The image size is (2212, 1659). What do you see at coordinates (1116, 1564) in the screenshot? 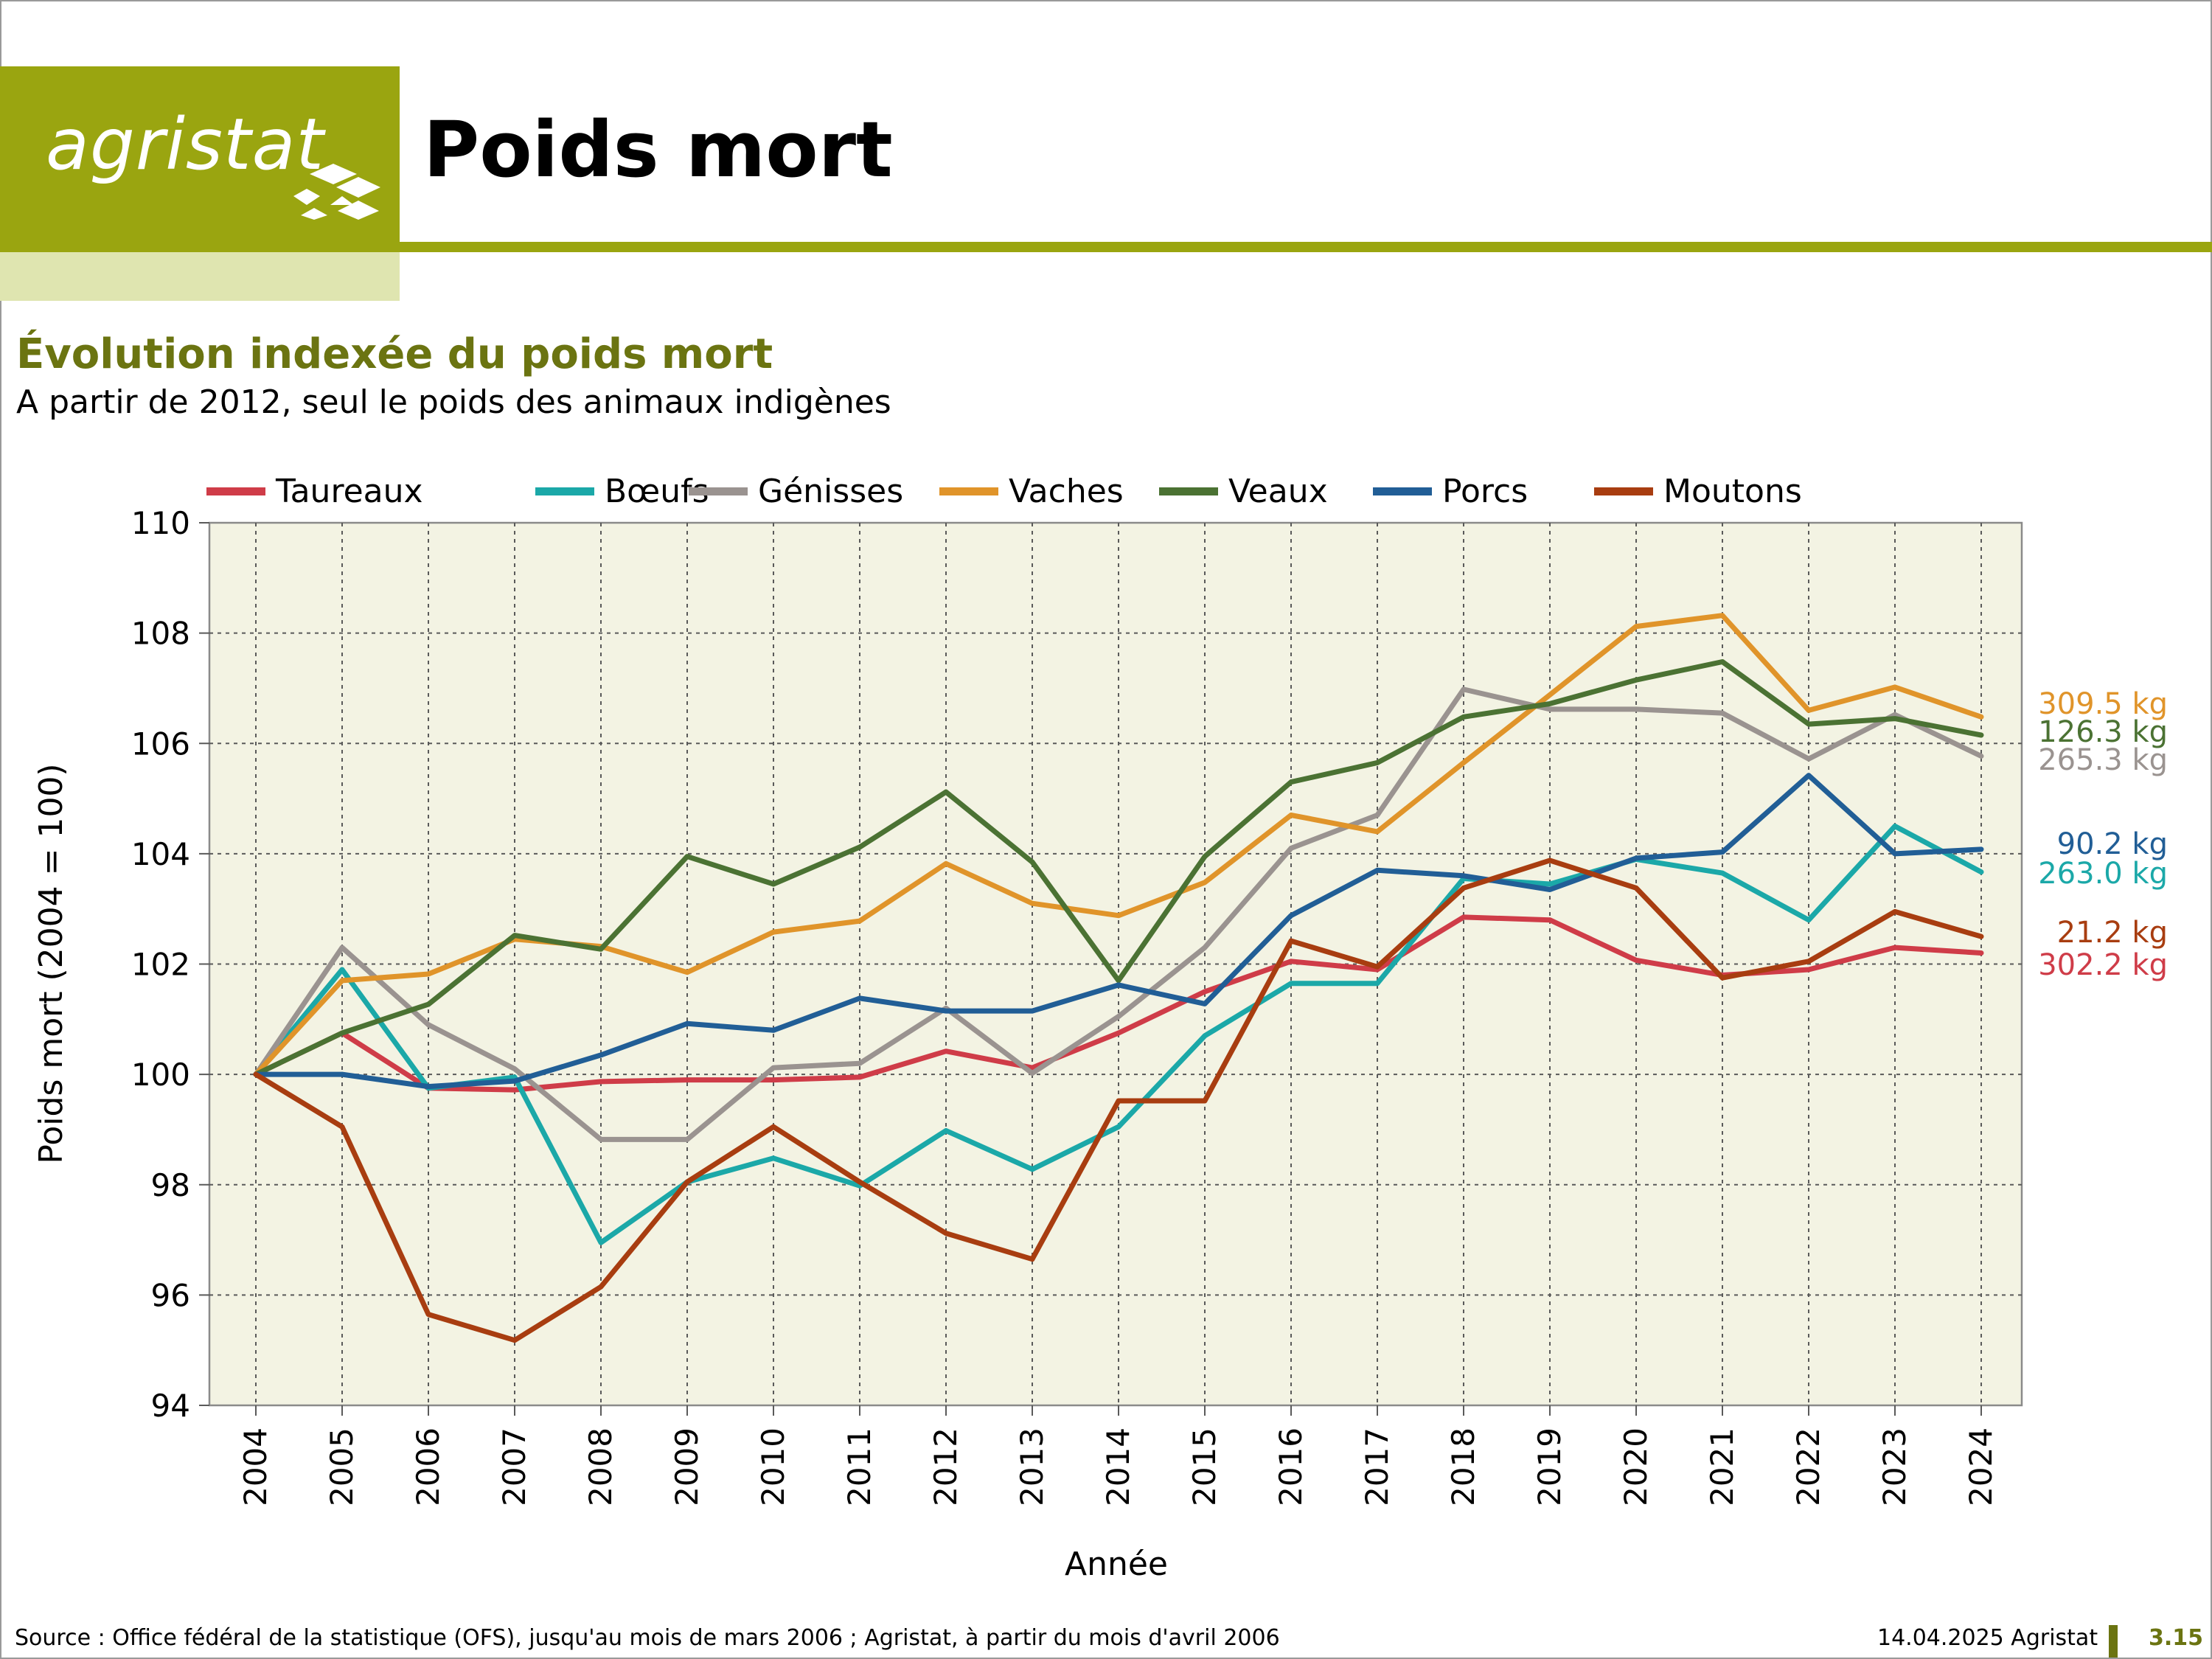
I see `x-axis-title: Année` at bounding box center [1116, 1564].